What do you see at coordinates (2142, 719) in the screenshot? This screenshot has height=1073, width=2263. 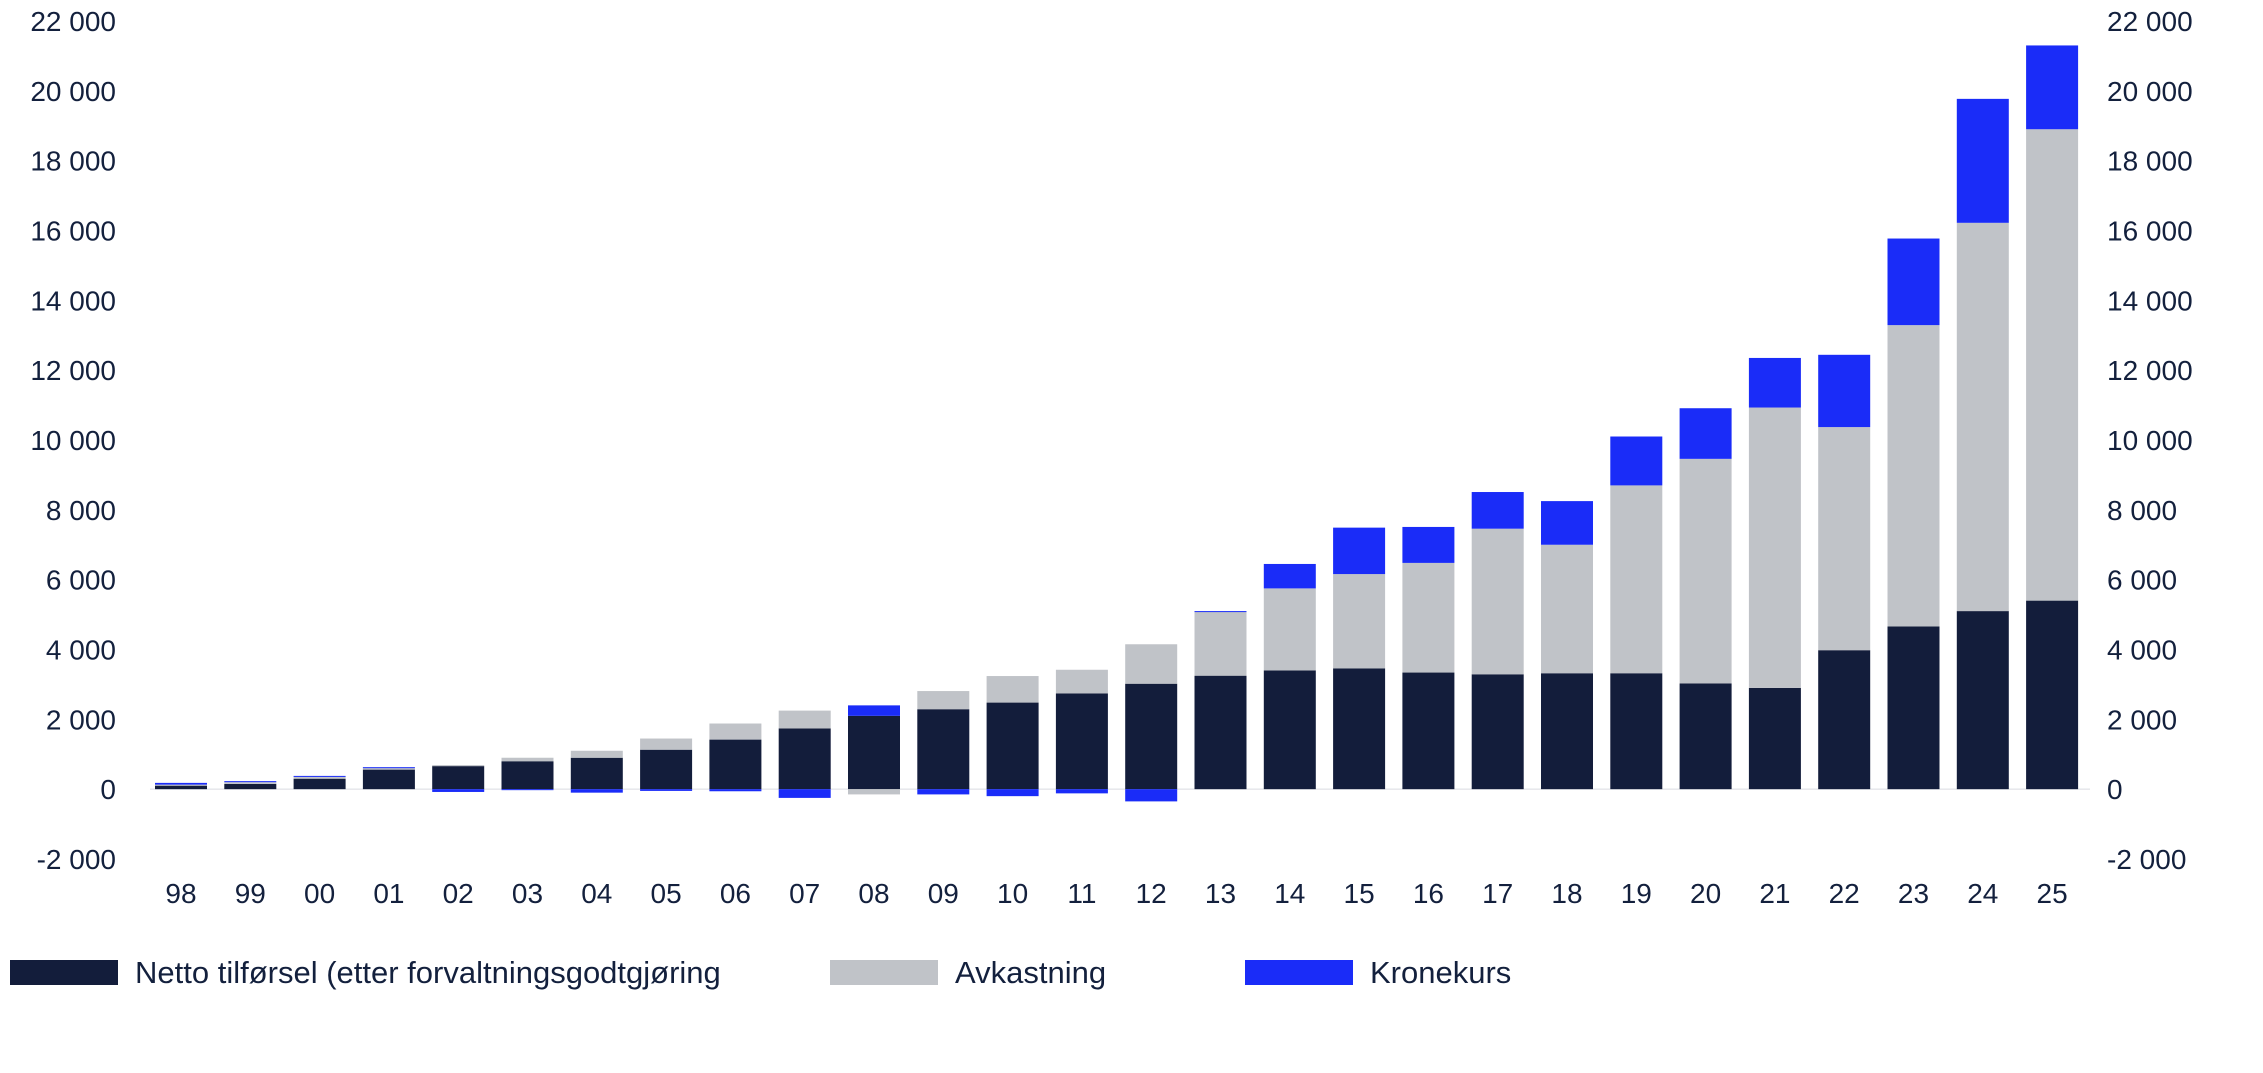 I see `y-tick-label-right: 2 000` at bounding box center [2142, 719].